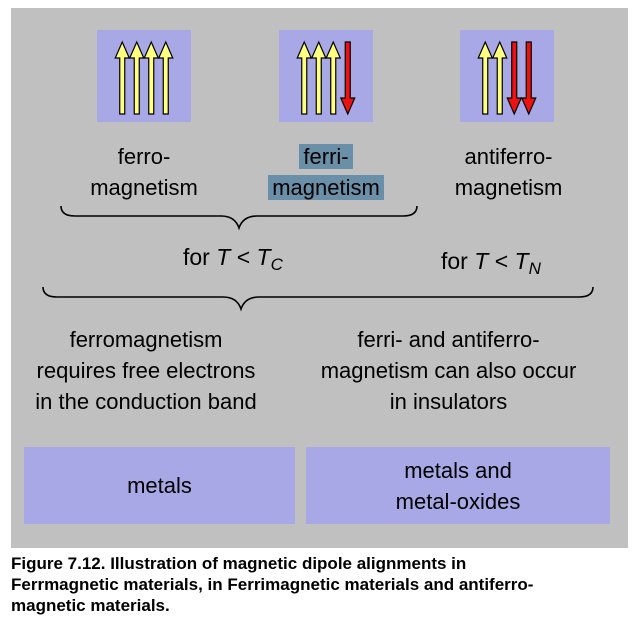  Describe the element at coordinates (508, 187) in the screenshot. I see `antiferro-label-line2: magnetism` at that location.